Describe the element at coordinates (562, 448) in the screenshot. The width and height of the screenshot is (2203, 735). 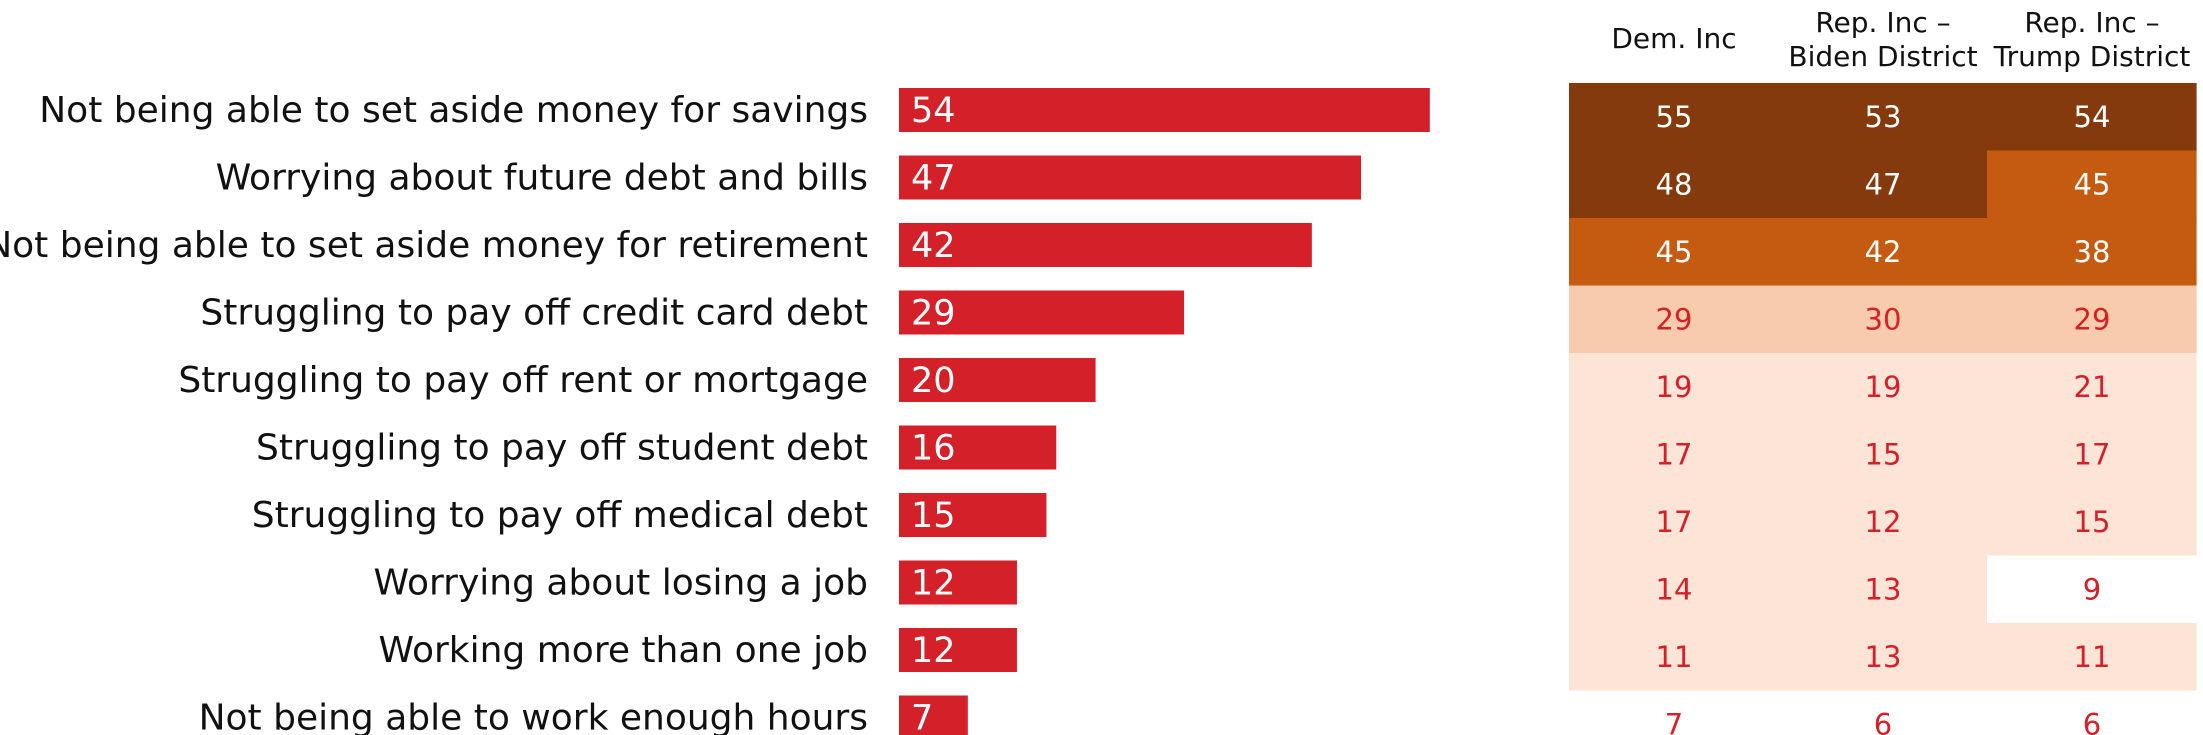
I see `category-label: Struggling to pay off student debt` at that location.